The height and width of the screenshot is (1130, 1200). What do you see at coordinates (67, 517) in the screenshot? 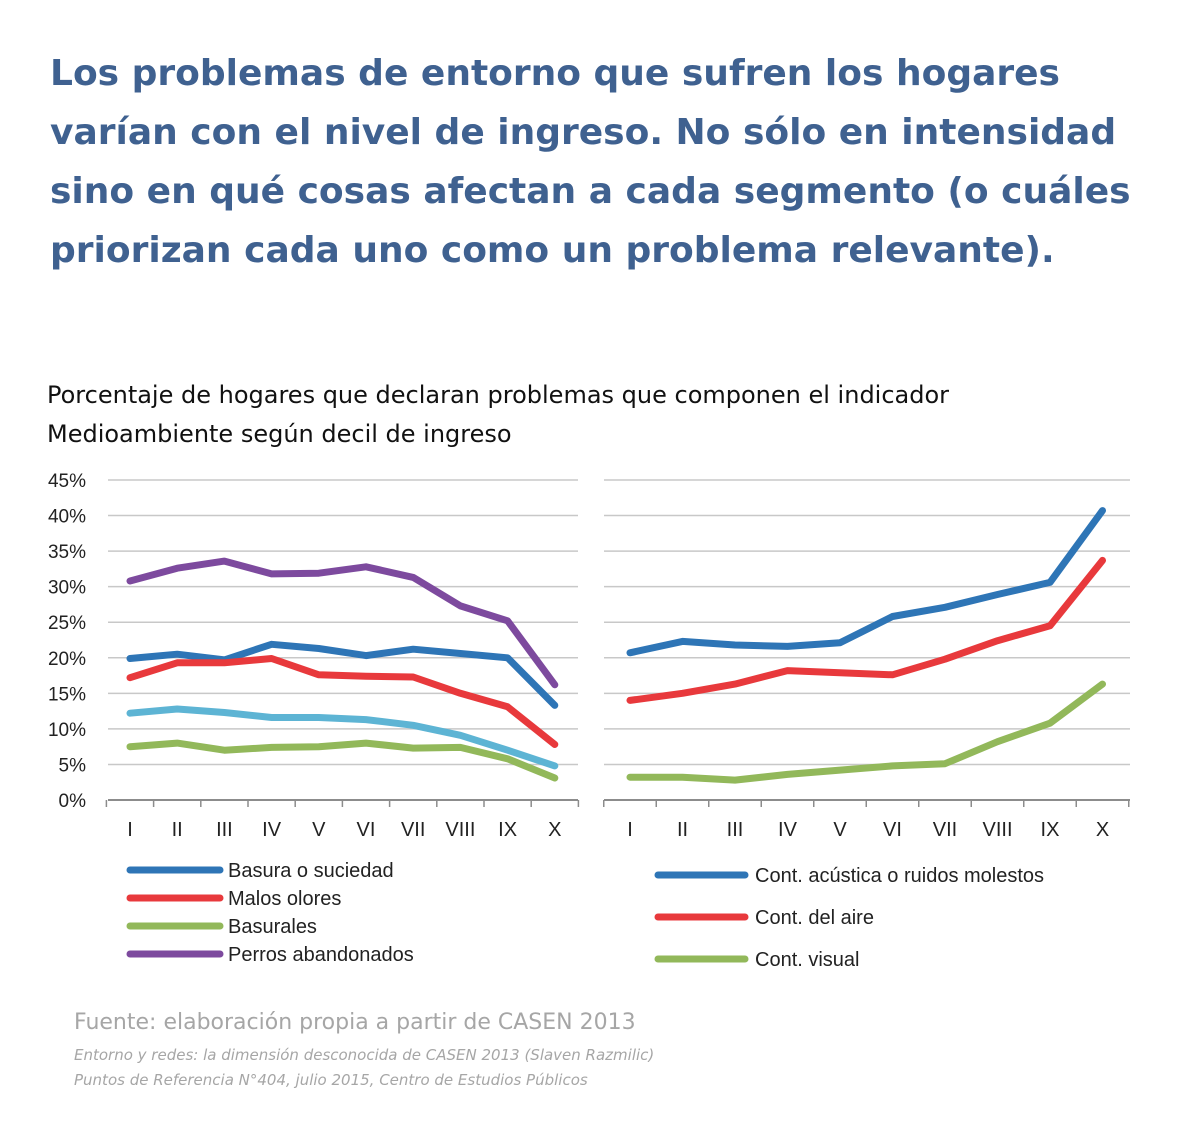
I see `y-tick-label: 40%` at bounding box center [67, 517].